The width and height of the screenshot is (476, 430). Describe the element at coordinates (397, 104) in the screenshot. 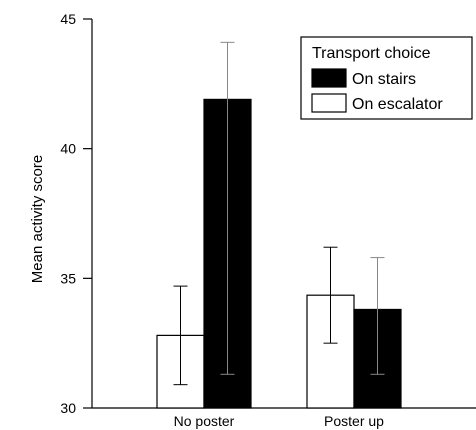

I see `legend-label: On escalator` at that location.